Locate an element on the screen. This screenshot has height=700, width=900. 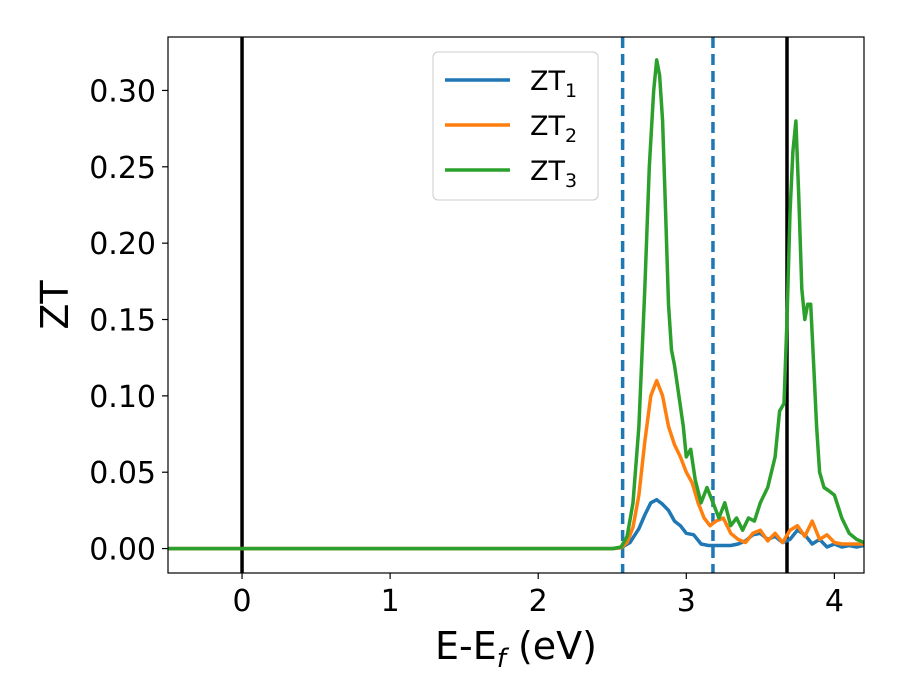
y-tick-label: 0.25 is located at coordinates (122, 168).